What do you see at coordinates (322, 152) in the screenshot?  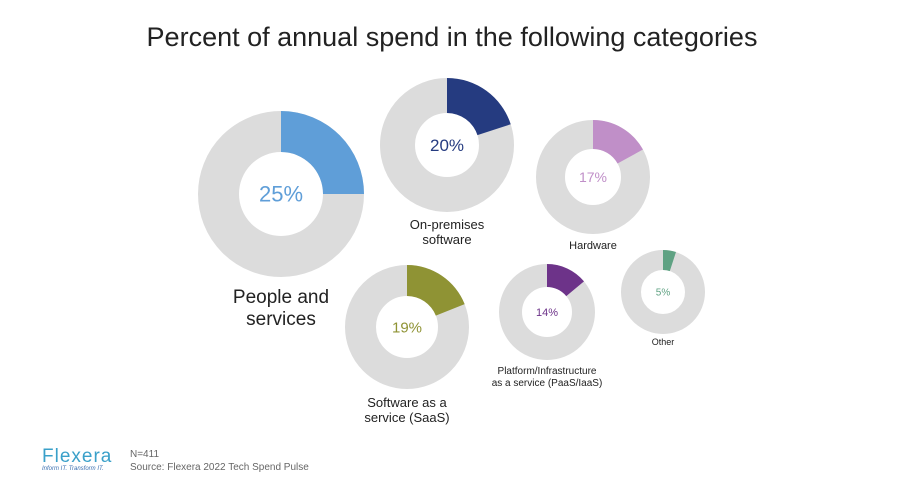 I see `donut-slice-people` at bounding box center [322, 152].